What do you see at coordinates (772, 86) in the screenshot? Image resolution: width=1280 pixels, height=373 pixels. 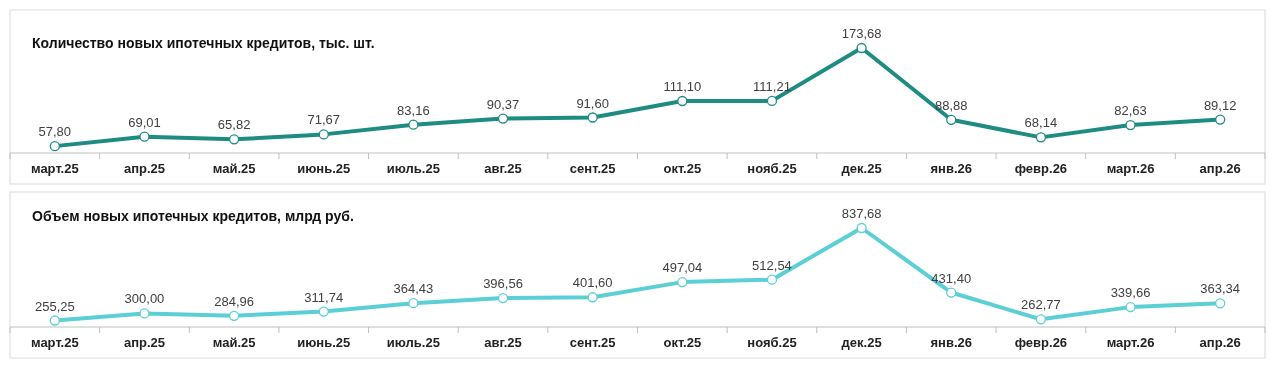 I see `data-label: 111,21` at bounding box center [772, 86].